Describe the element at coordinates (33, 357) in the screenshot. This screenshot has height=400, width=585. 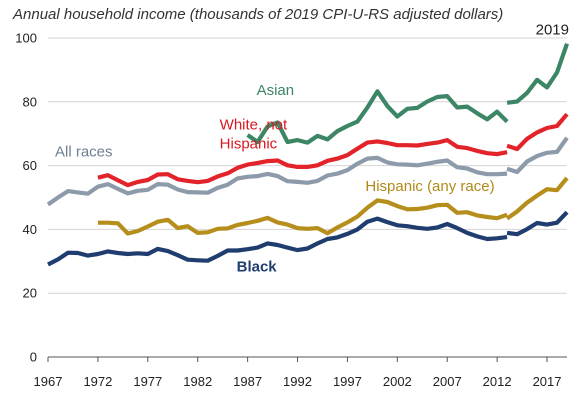
I see `y-tick-label: 0` at that location.